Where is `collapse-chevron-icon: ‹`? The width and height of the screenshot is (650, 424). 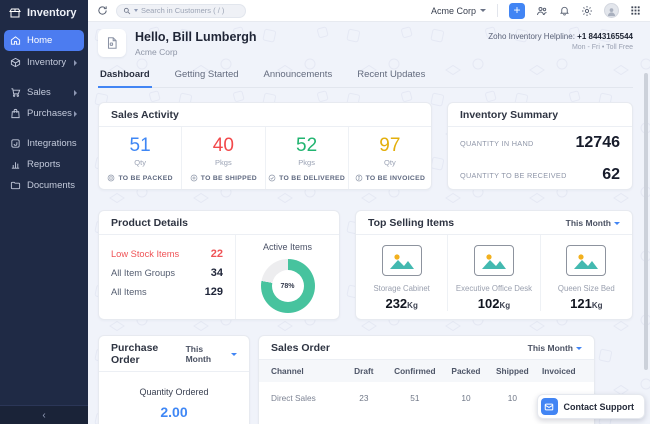
collapse-chevron-icon: ‹ is located at coordinates (44, 415).